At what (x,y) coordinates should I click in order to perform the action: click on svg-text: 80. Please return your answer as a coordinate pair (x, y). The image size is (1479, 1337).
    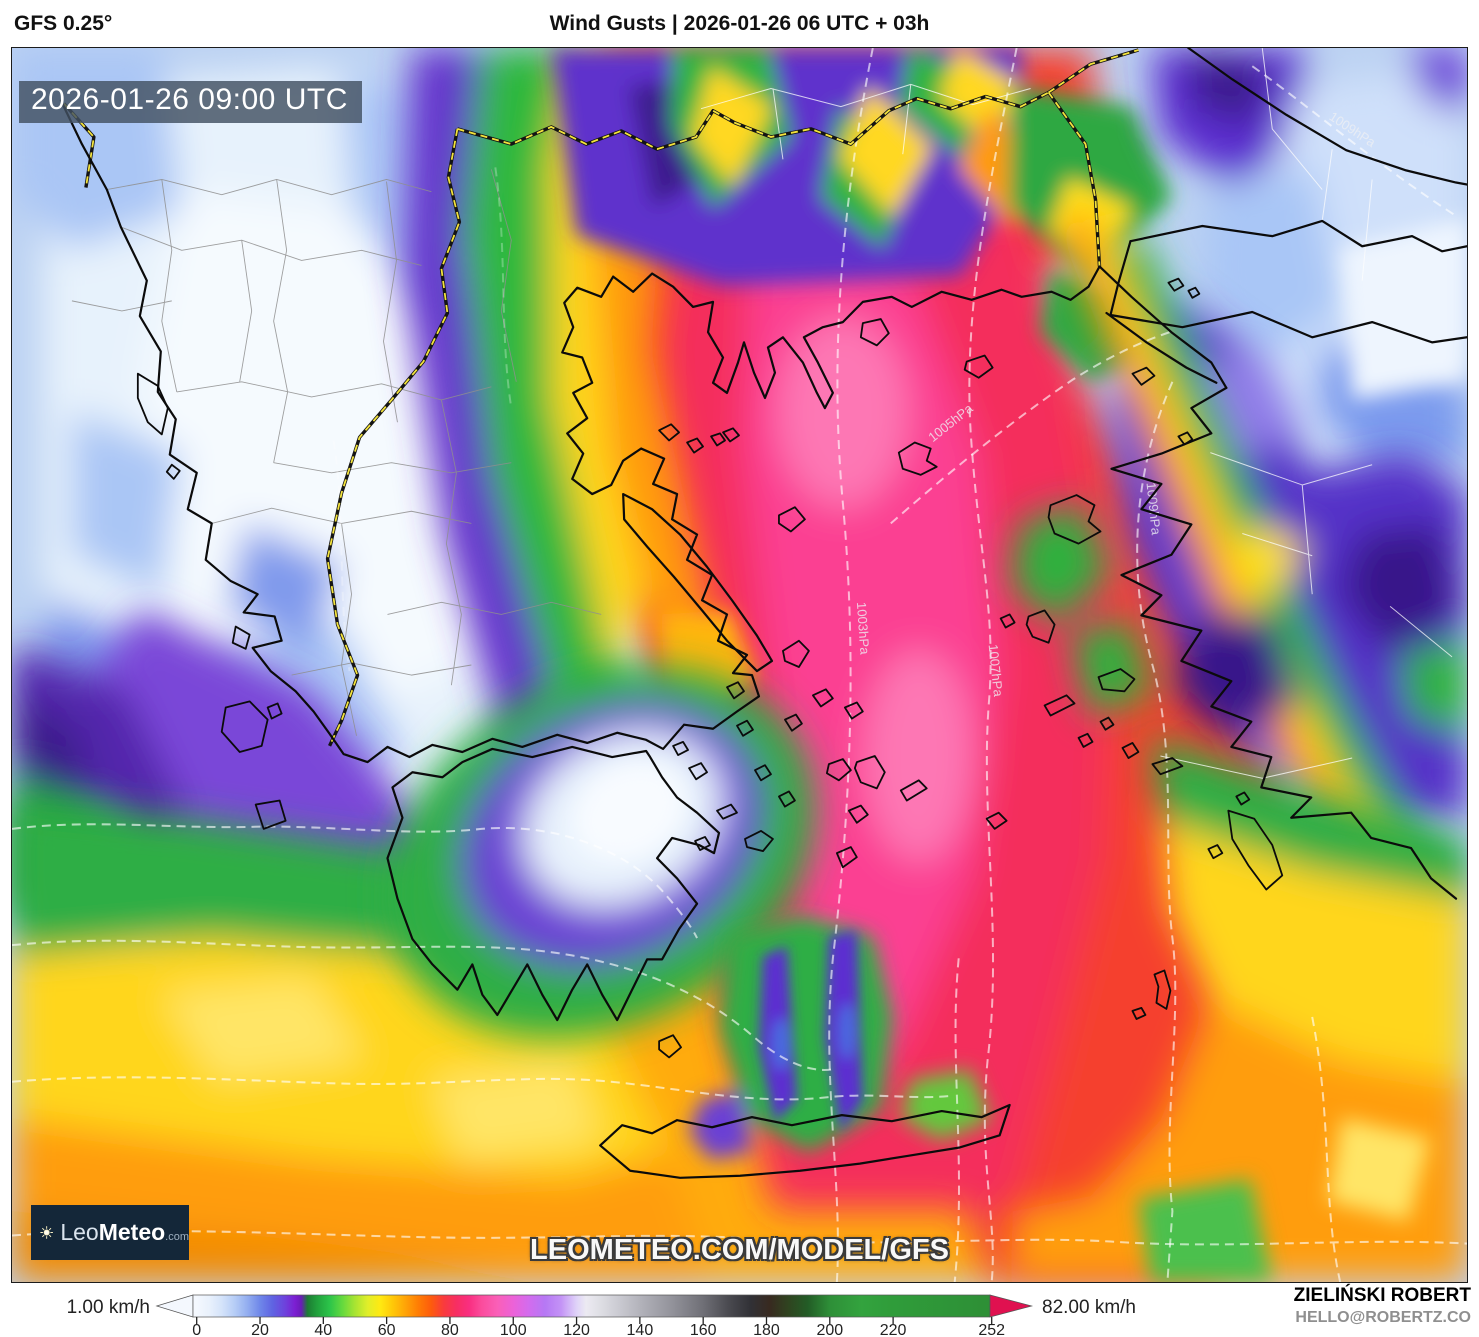
    Looking at the image, I should click on (450, 1329).